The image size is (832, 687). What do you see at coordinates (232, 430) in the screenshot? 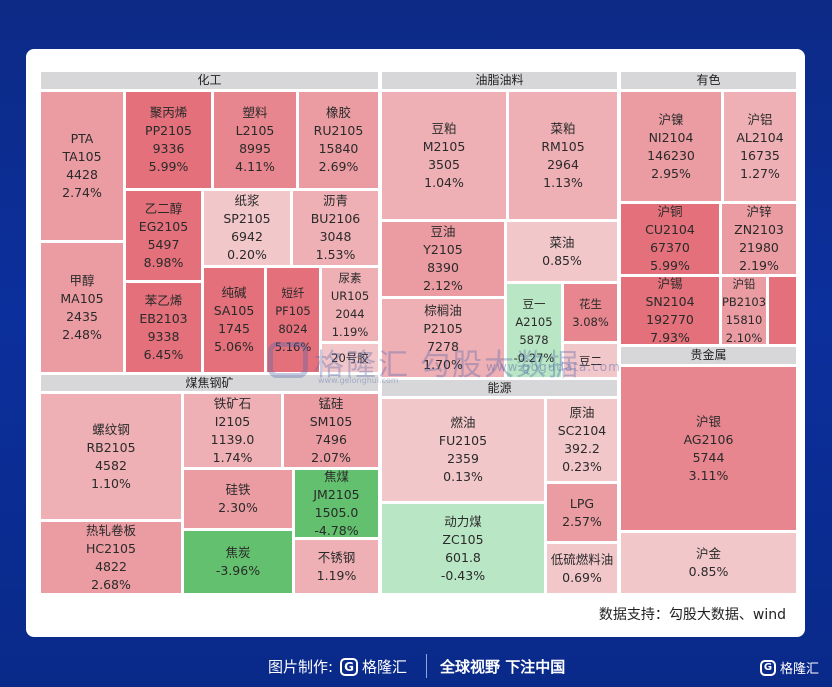
I see `treemap-tile: 铁矿石 I2105 1139.0 1.74%` at bounding box center [232, 430].